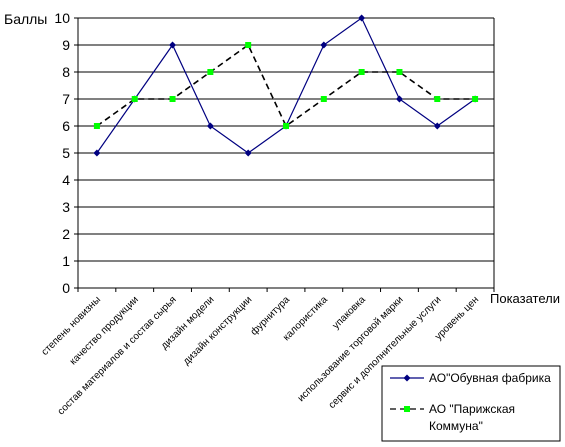 This screenshot has height=447, width=565. Describe the element at coordinates (66, 180) in the screenshot. I see `y-tick-label: 4` at that location.